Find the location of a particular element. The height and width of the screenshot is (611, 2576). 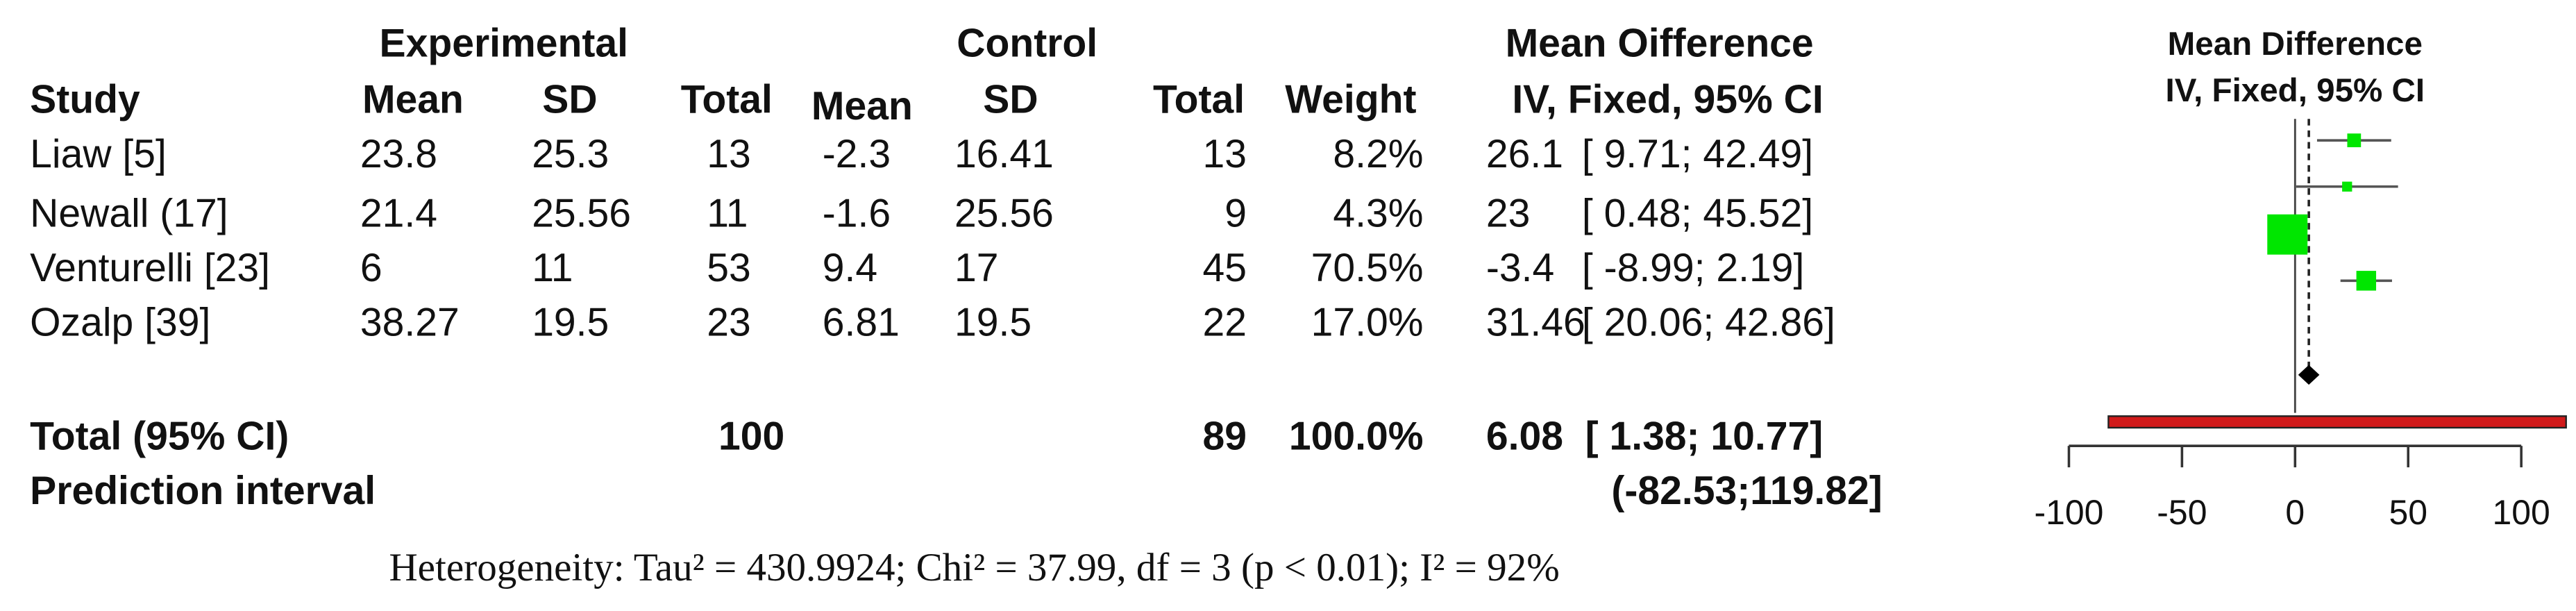

table-cell: 16.41 is located at coordinates (1004, 154).